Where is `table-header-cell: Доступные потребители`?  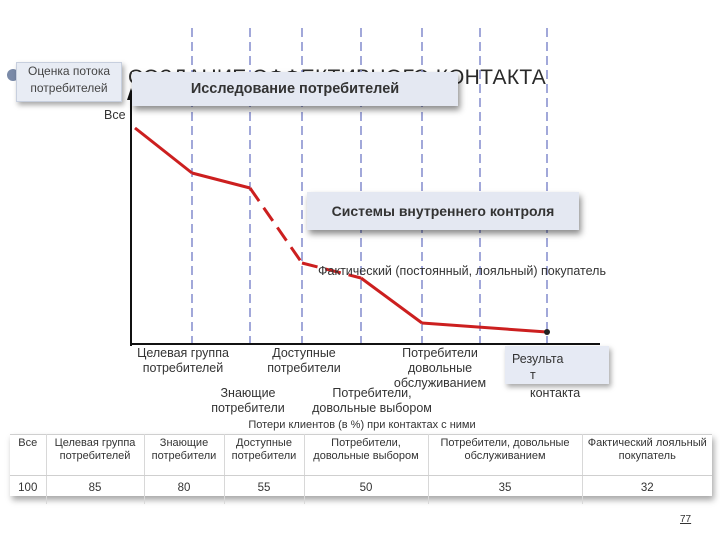
table-header-cell: Доступные потребители is located at coordinates (264, 455).